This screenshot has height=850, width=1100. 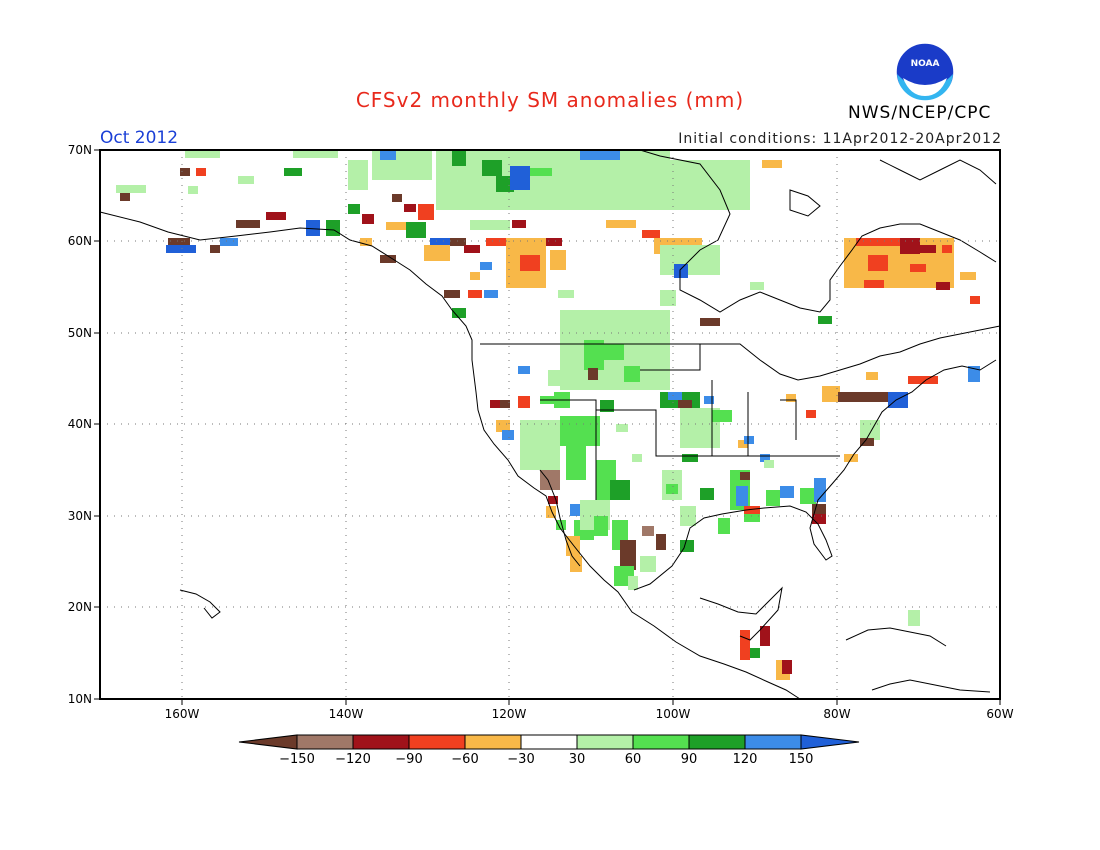 I want to click on lat-label-20n: 20N, so click(x=80, y=607).